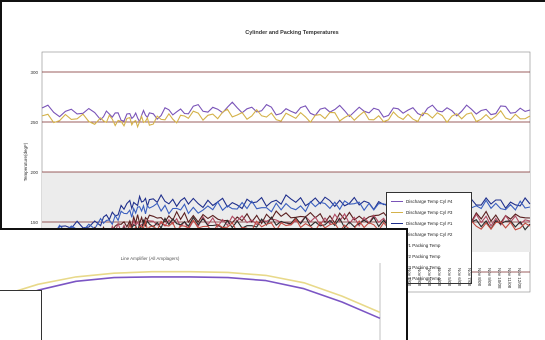  Describe the element at coordinates (423, 267) in the screenshot. I see `legend-label: #3 Packing Temp` at that location.